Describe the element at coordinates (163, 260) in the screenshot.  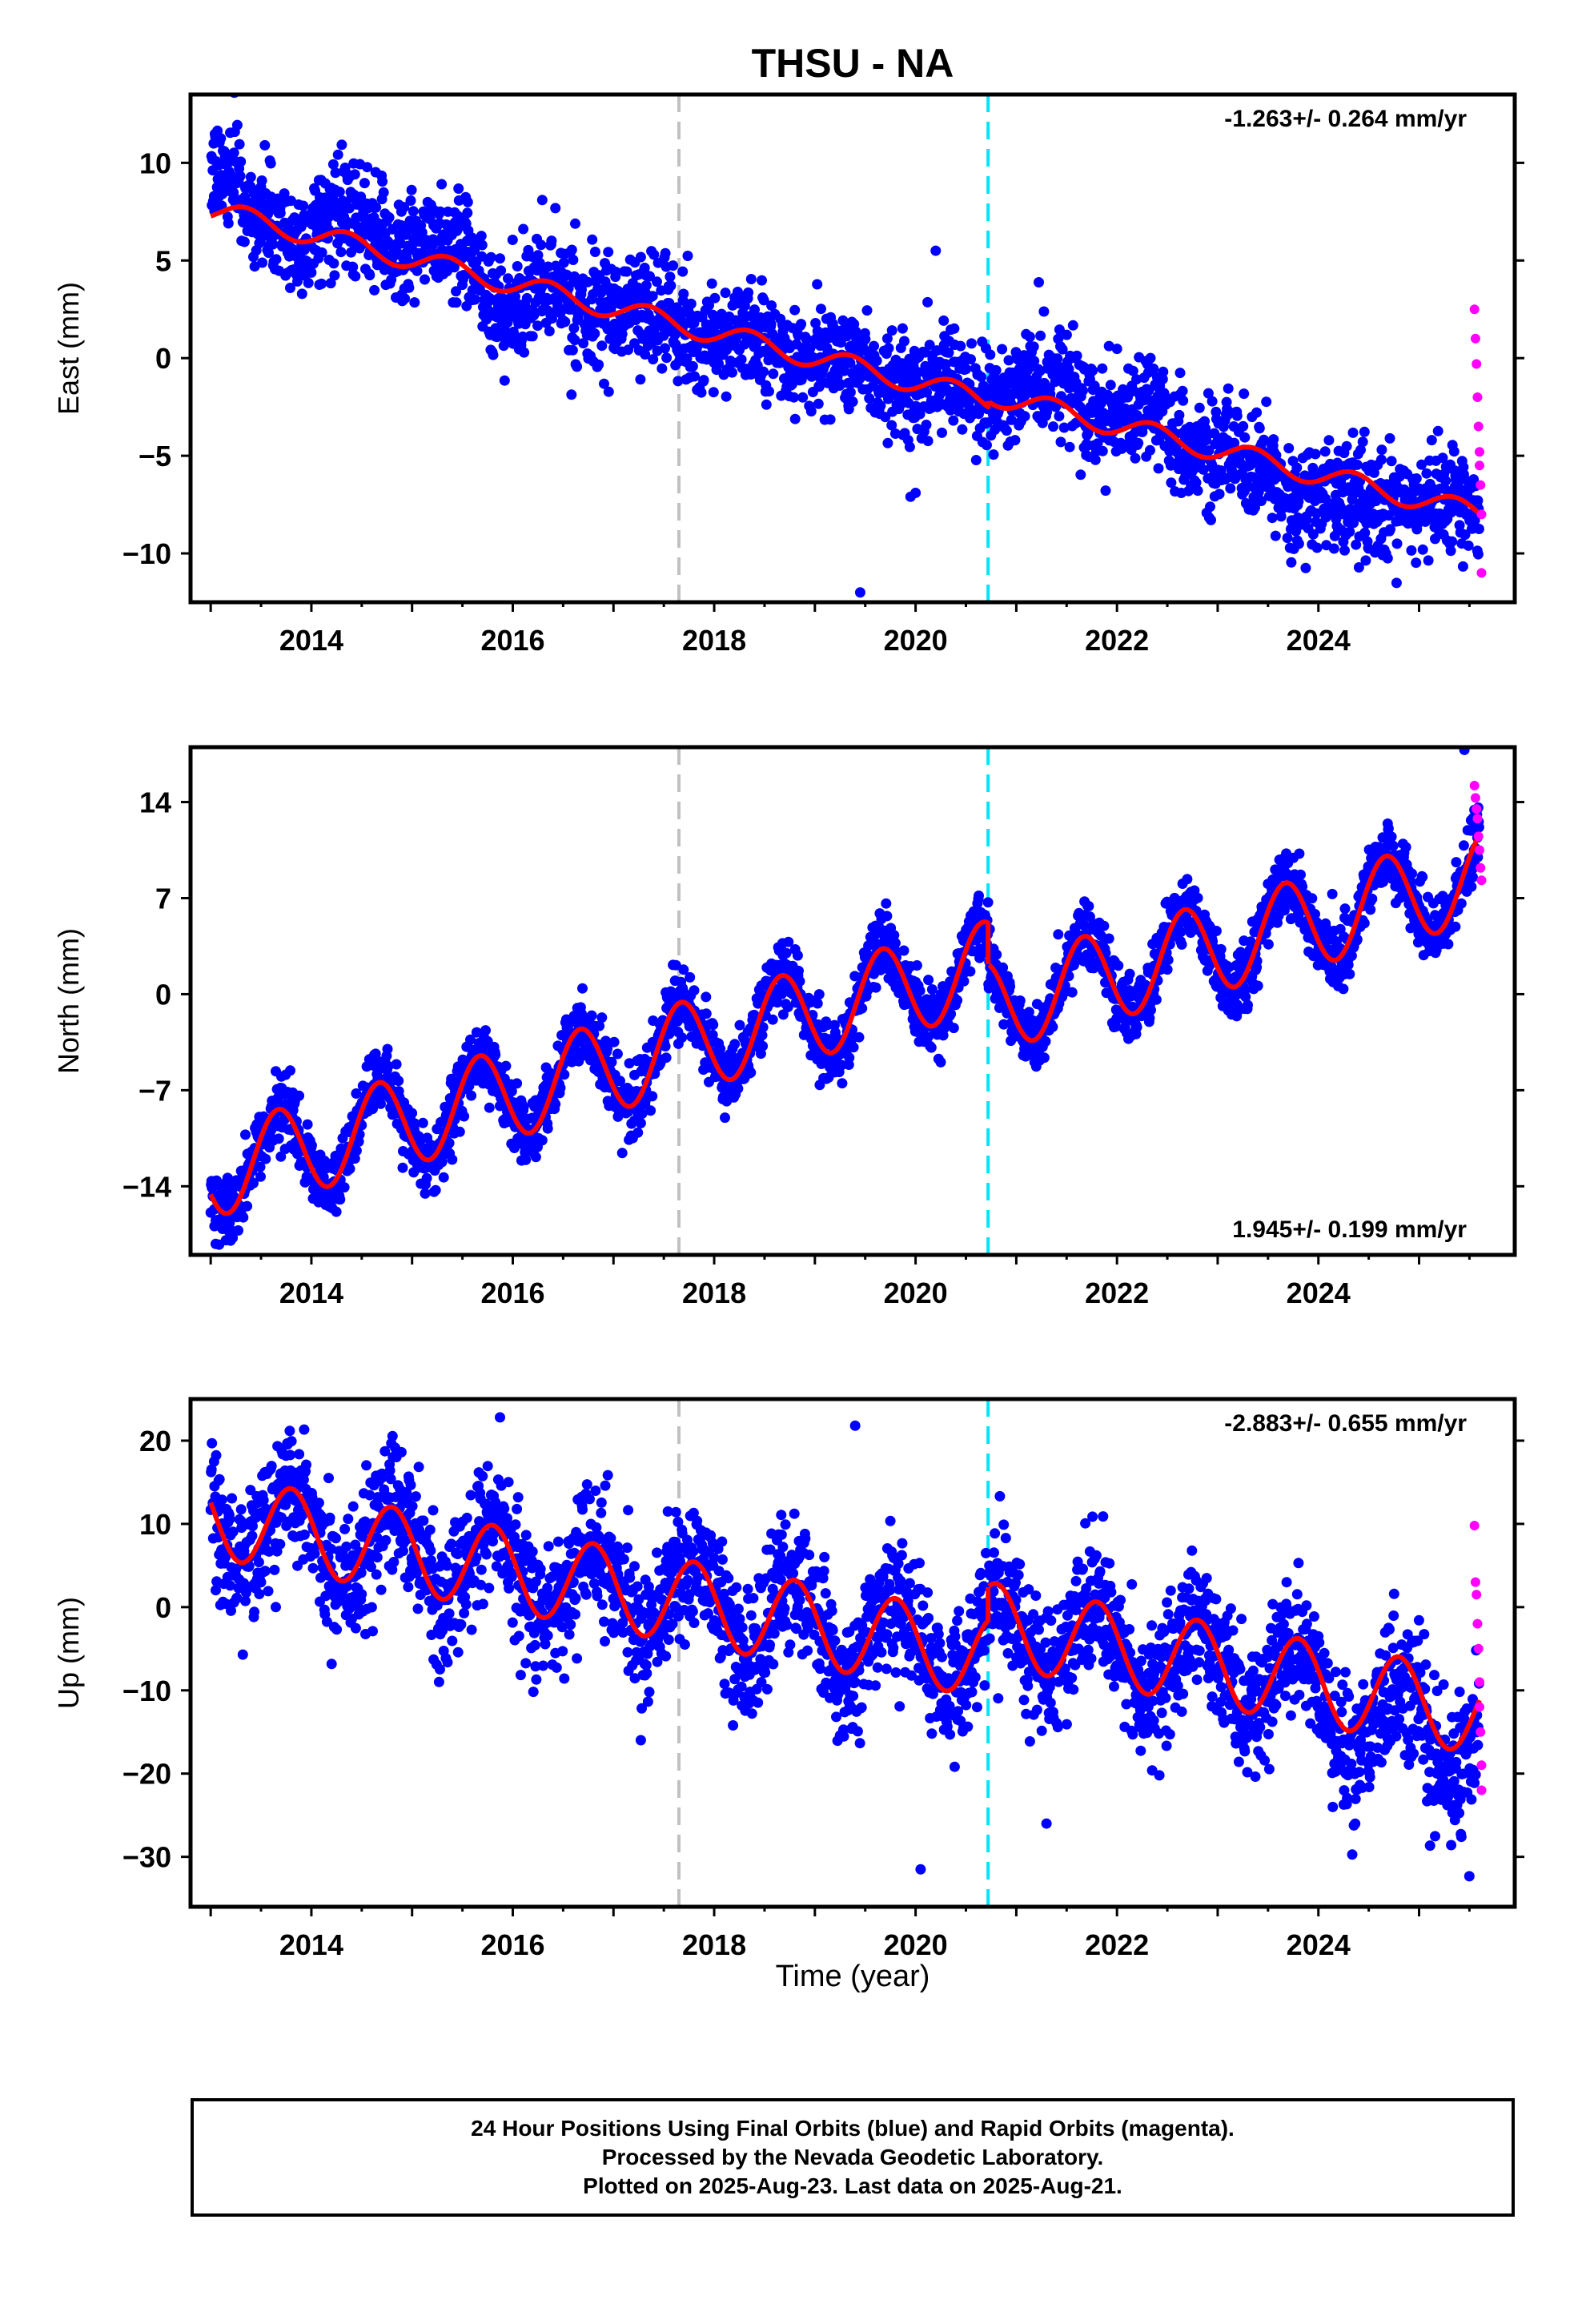
I see `y-tick-label: 5` at that location.